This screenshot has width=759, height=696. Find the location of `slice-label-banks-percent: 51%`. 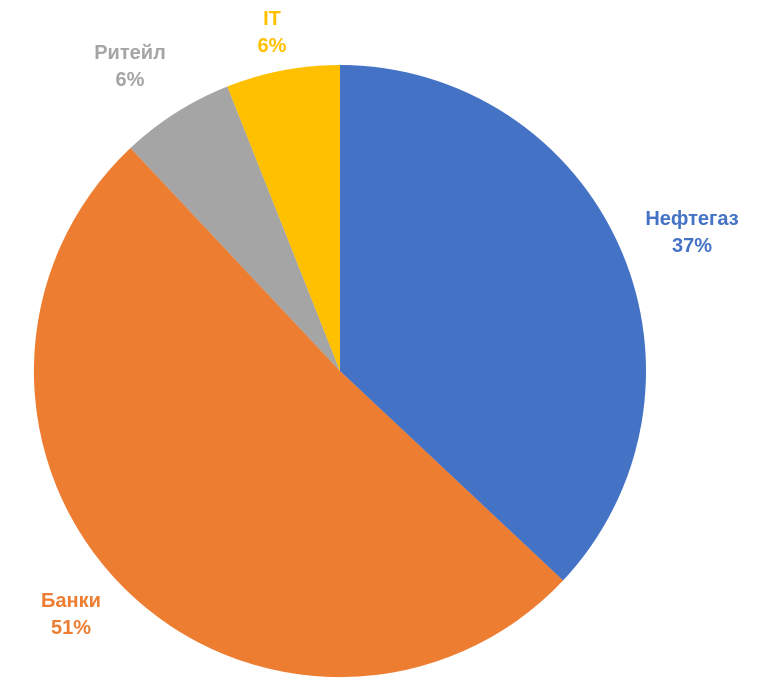

slice-label-banks-percent: 51% is located at coordinates (71, 628).